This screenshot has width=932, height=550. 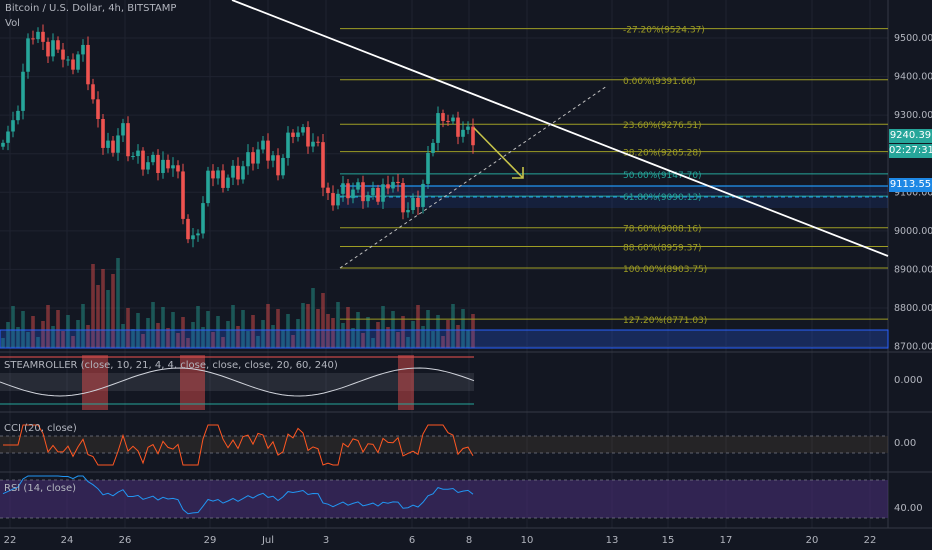 What do you see at coordinates (469, 540) in the screenshot?
I see `time-tick-label: 8` at bounding box center [469, 540].